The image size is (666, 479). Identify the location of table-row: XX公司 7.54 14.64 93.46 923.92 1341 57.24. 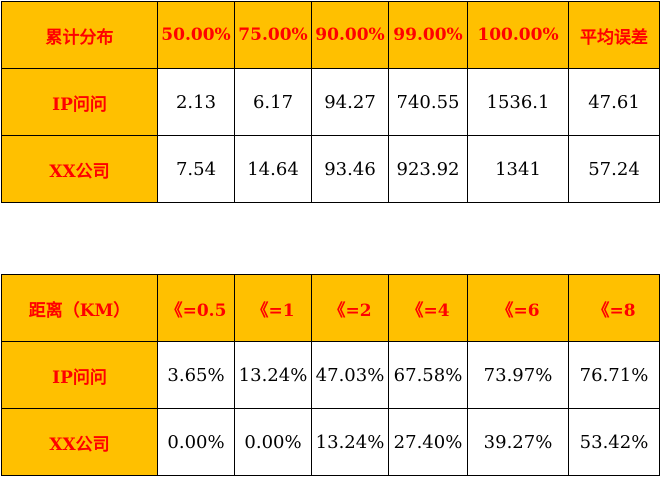
(330, 169).